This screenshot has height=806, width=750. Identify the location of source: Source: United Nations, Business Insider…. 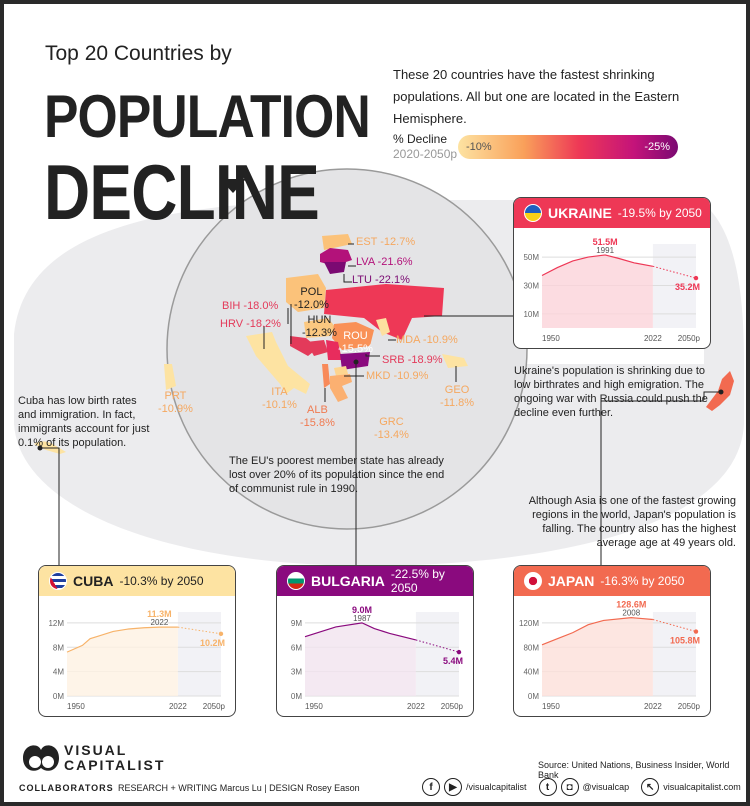
(634, 770).